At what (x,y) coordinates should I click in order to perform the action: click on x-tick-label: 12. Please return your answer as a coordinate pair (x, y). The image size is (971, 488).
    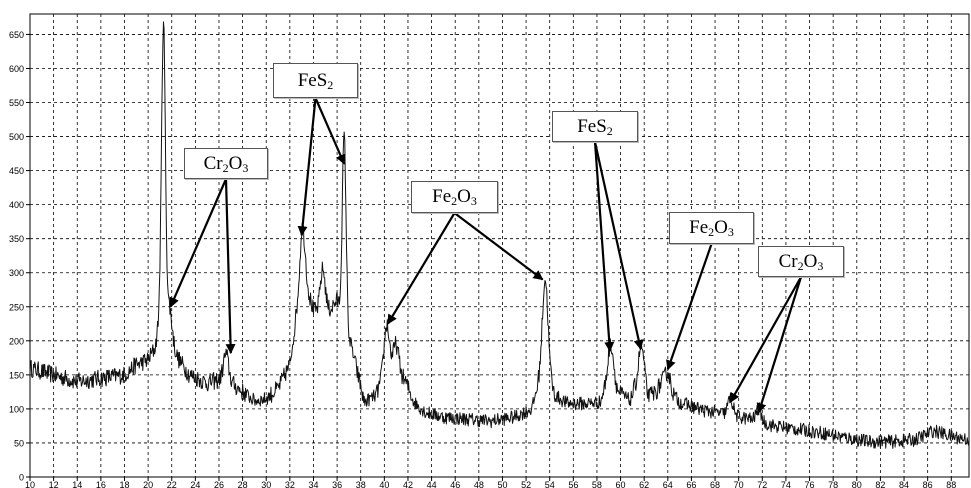
    Looking at the image, I should click on (54, 484).